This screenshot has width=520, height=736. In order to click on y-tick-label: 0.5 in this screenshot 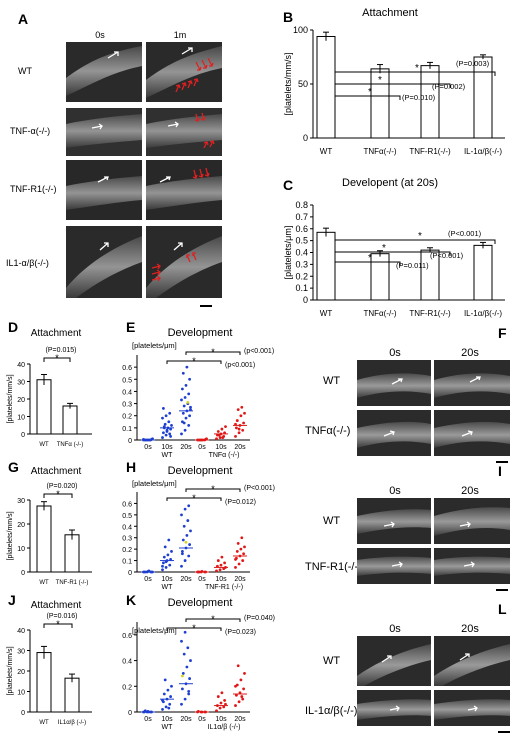, I will do `click(127, 516)`.